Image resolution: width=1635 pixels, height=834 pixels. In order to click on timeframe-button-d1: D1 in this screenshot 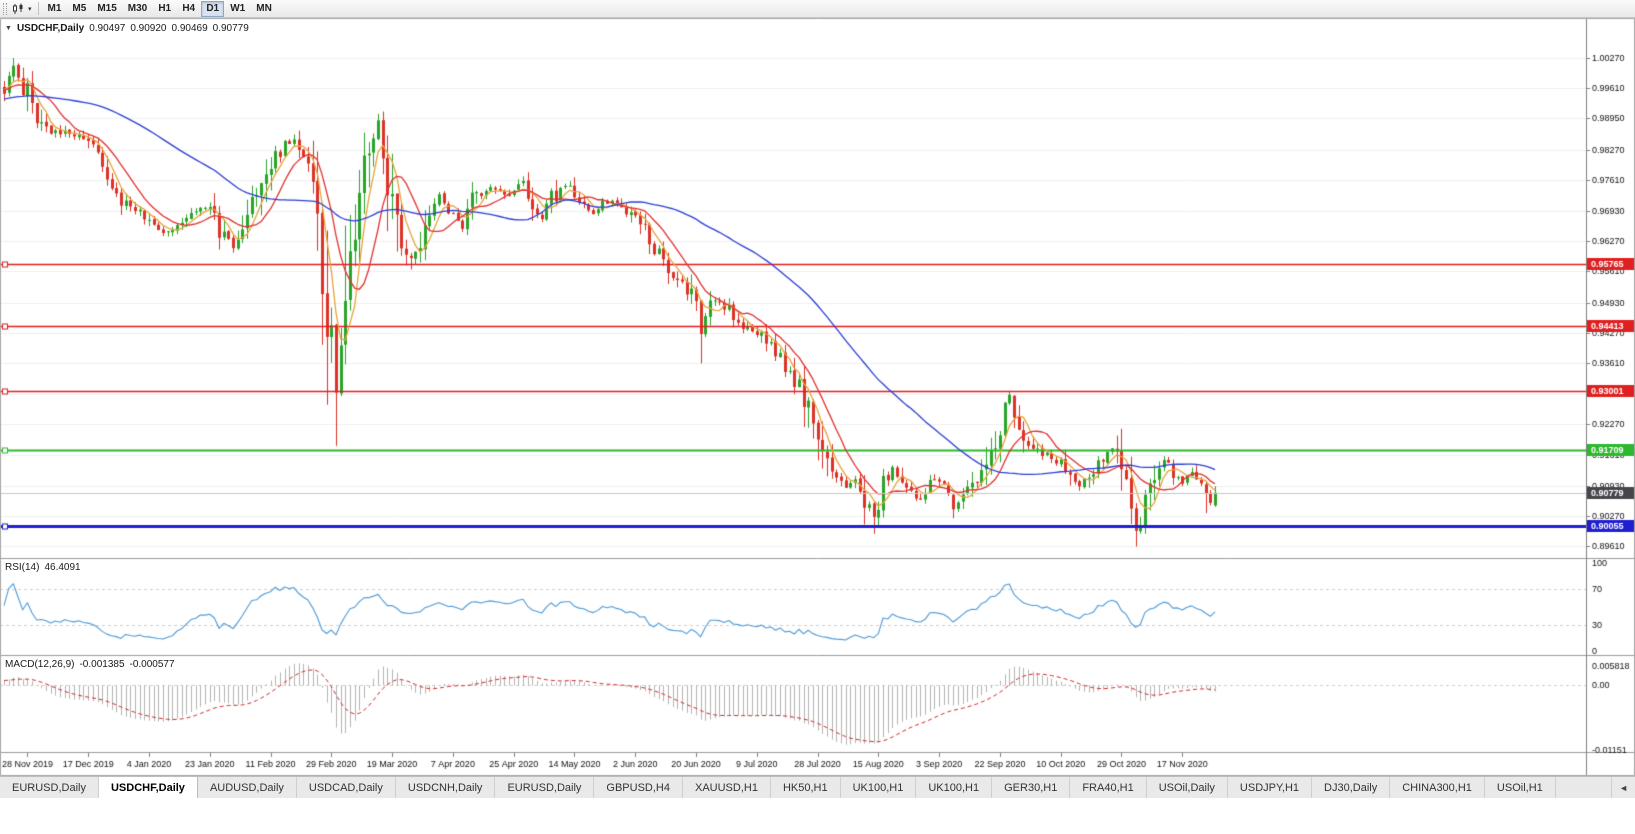, I will do `click(213, 8)`.